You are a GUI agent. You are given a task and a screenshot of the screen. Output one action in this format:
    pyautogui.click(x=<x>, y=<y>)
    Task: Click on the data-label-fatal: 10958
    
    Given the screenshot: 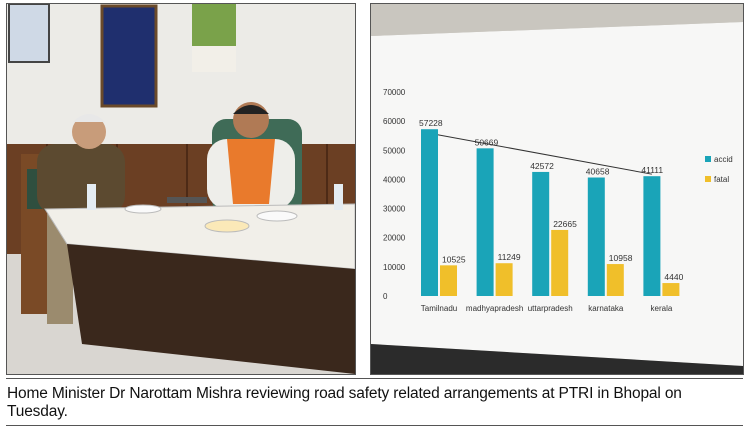 What is the action you would take?
    pyautogui.click(x=621, y=258)
    